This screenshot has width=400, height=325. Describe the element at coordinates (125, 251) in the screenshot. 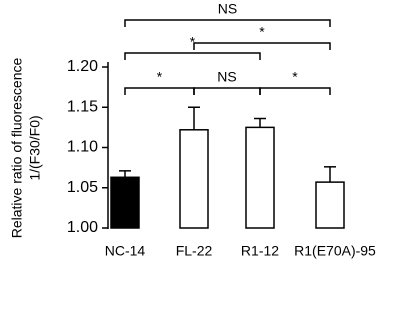

I see `x-tick-label: NC-14` at that location.